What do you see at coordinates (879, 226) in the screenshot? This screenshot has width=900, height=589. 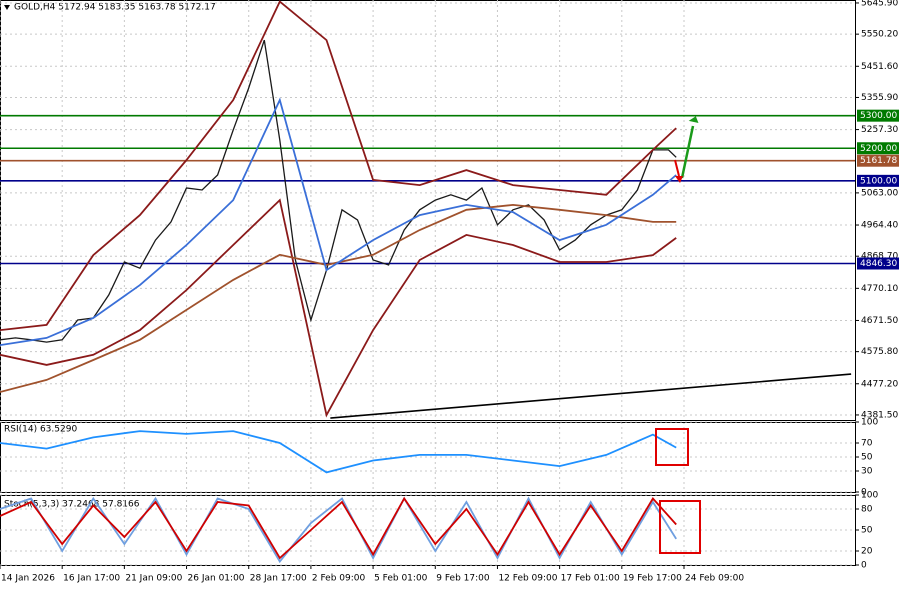 I see `y-tick-label: 4964.40` at bounding box center [879, 226].